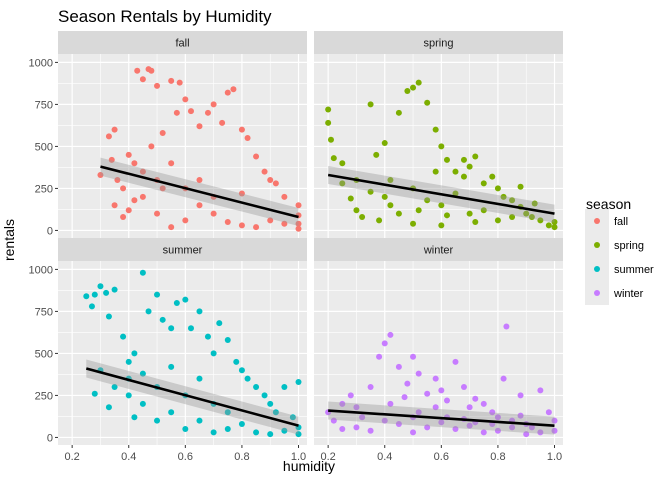 The height and width of the screenshot is (480, 672). What do you see at coordinates (44, 312) in the screenshot?
I see `y-tick-label: 750` at bounding box center [44, 312].